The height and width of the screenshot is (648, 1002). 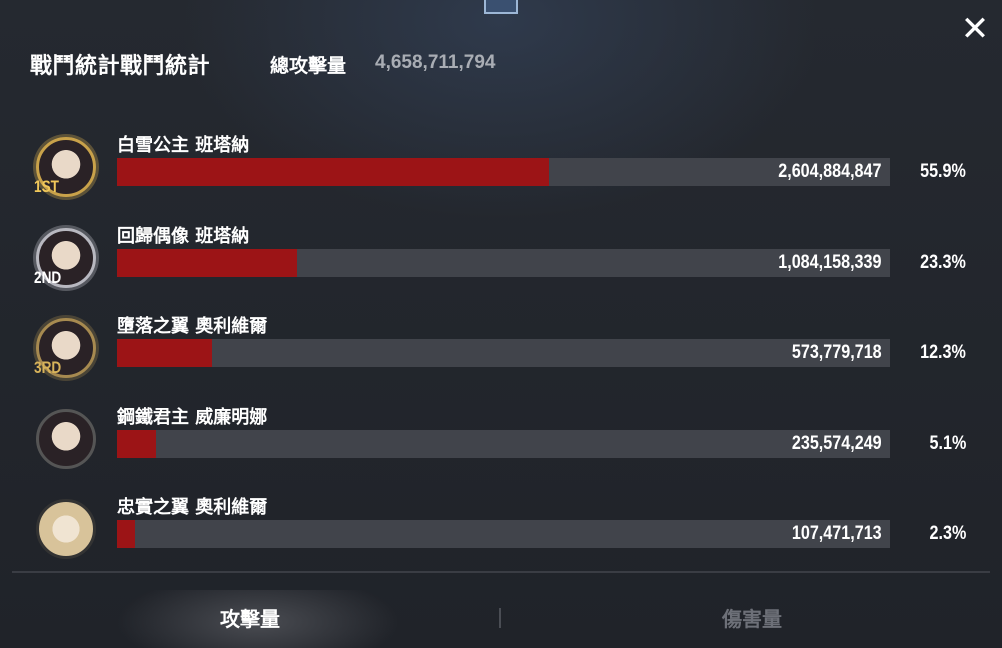 What do you see at coordinates (192, 326) in the screenshot?
I see `character-name: 墮落之翼 奧利維爾` at bounding box center [192, 326].